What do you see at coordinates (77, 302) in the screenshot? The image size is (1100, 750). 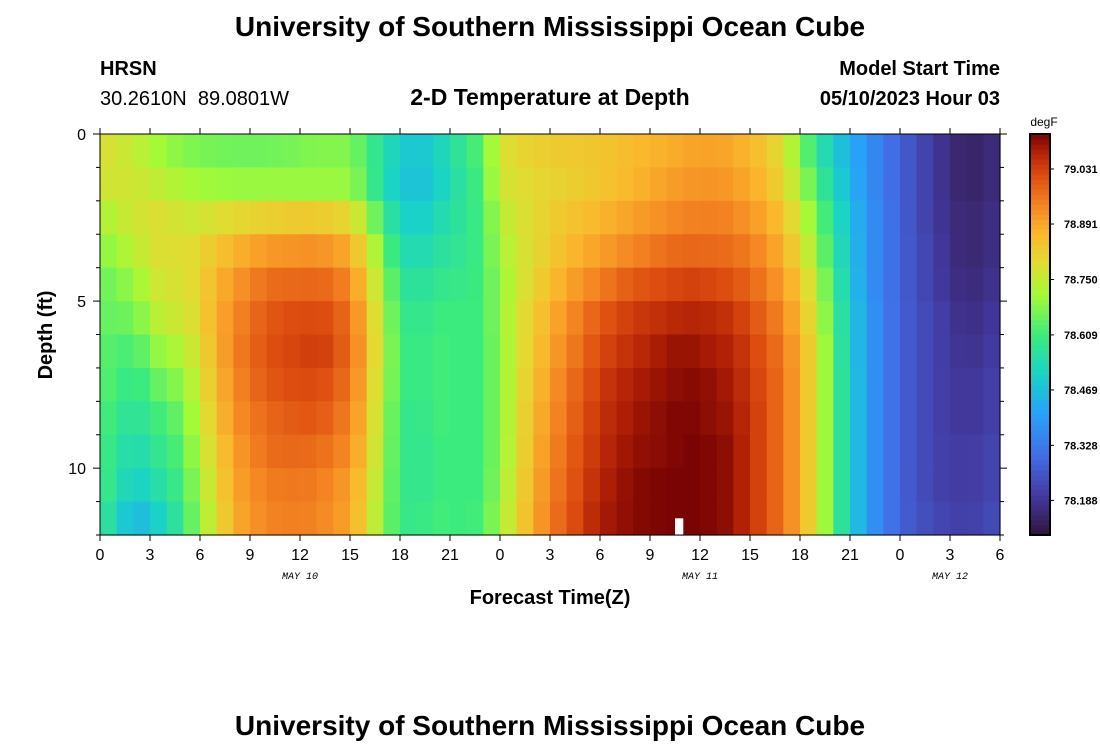 I see `y-tick-labels: 0 5 10` at bounding box center [77, 302].